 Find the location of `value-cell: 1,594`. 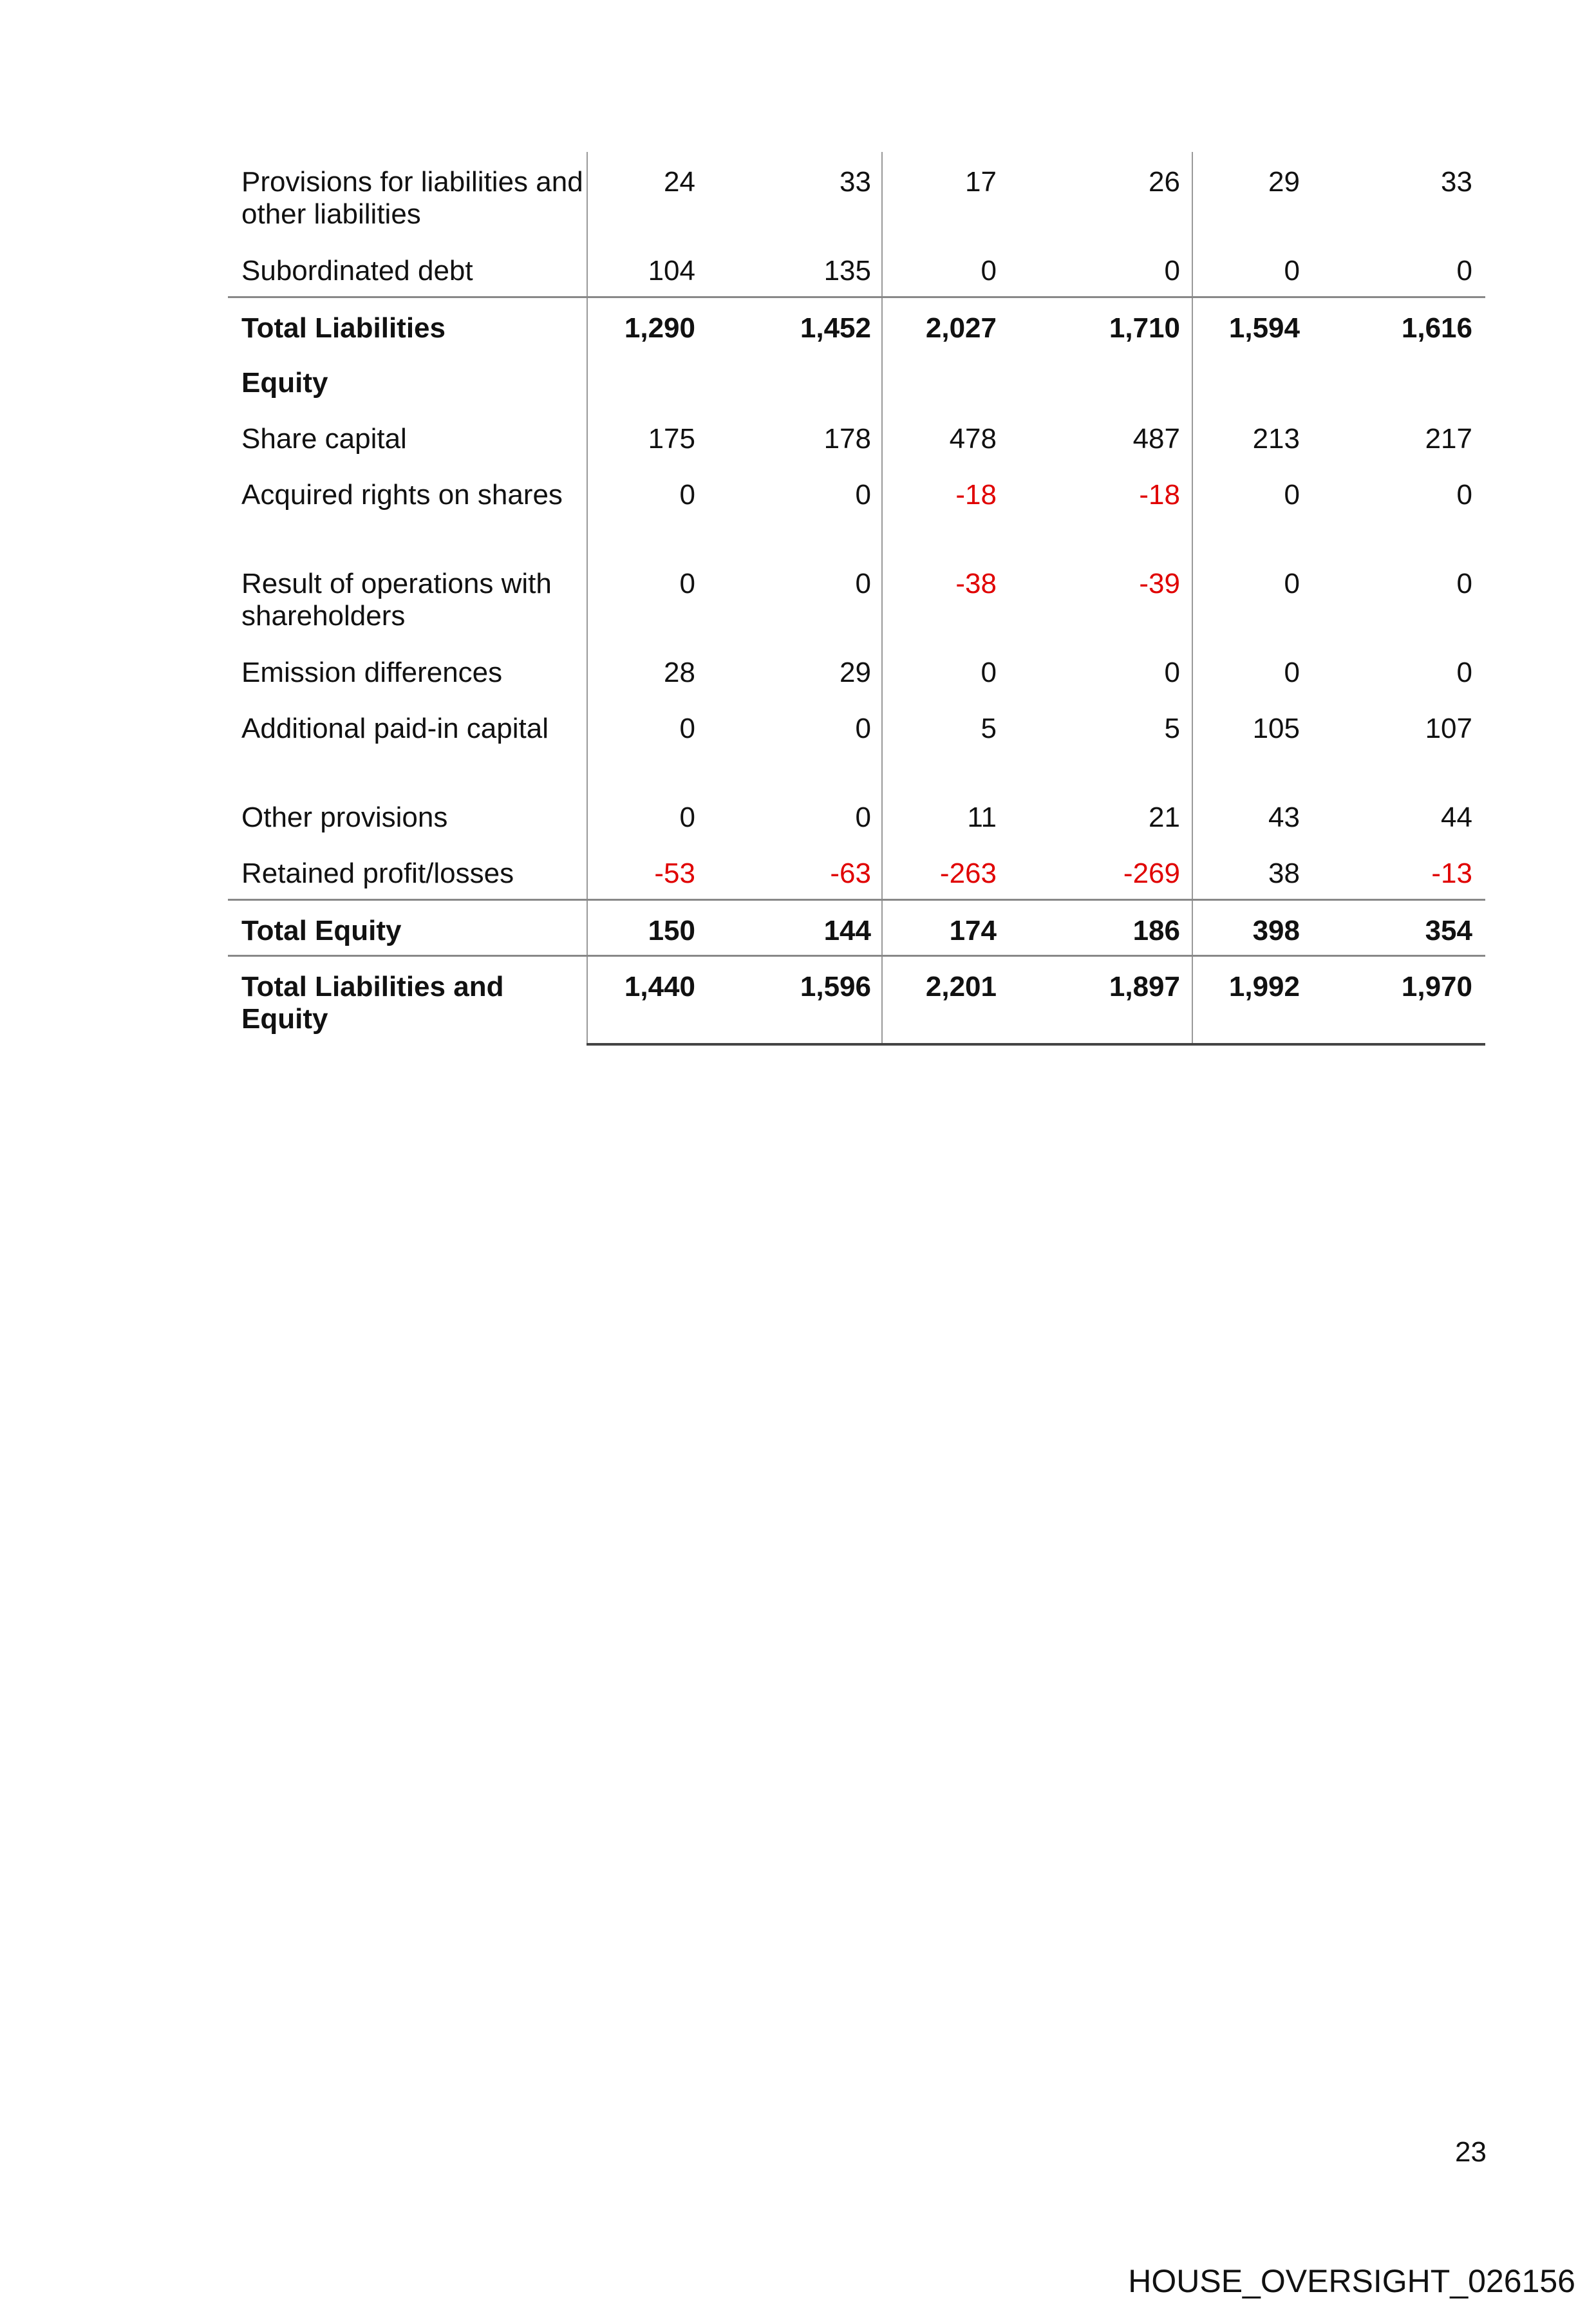

value-cell: 1,594 is located at coordinates (1251, 324).